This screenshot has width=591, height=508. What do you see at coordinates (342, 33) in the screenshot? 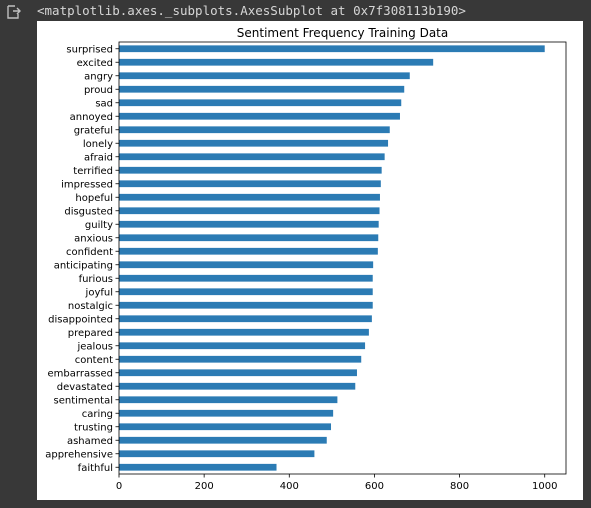
I see `chart-title: Sentiment Frequency Training Data` at bounding box center [342, 33].